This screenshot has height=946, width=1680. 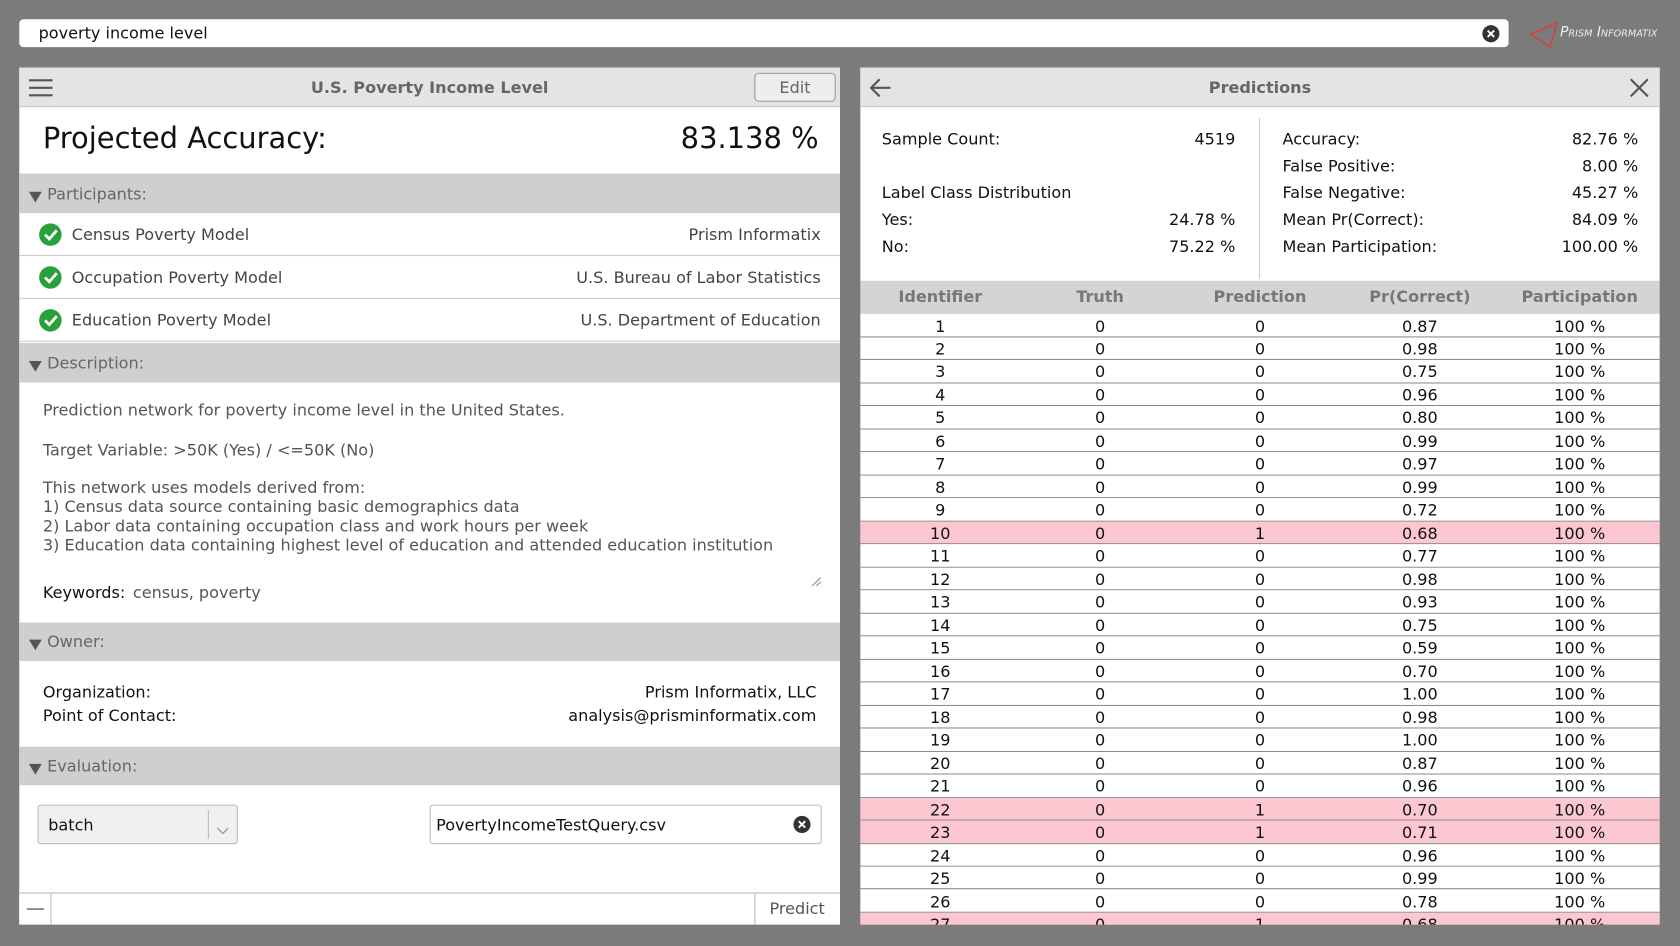 What do you see at coordinates (1419, 878) in the screenshot?
I see `table-cell: 0.99` at bounding box center [1419, 878].